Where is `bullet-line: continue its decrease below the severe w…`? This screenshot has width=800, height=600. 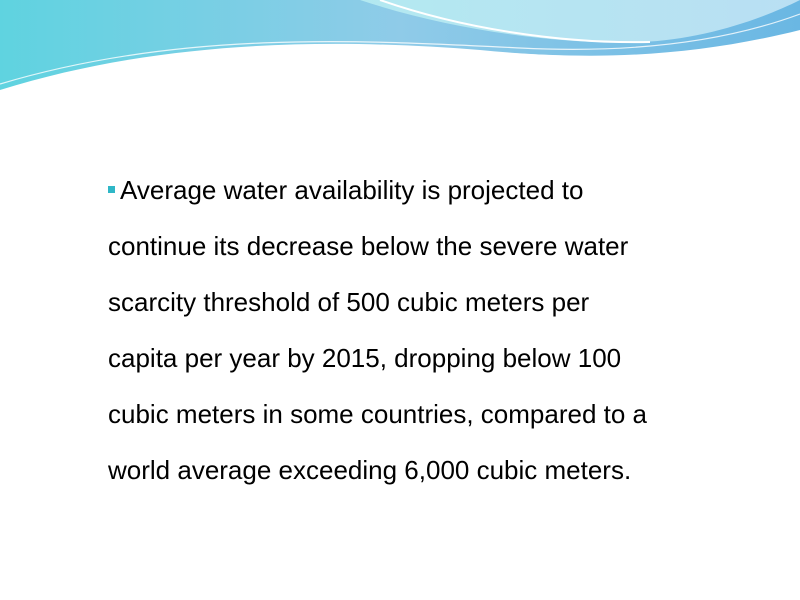
bullet-line: continue its decrease below the severe w… is located at coordinates (448, 246).